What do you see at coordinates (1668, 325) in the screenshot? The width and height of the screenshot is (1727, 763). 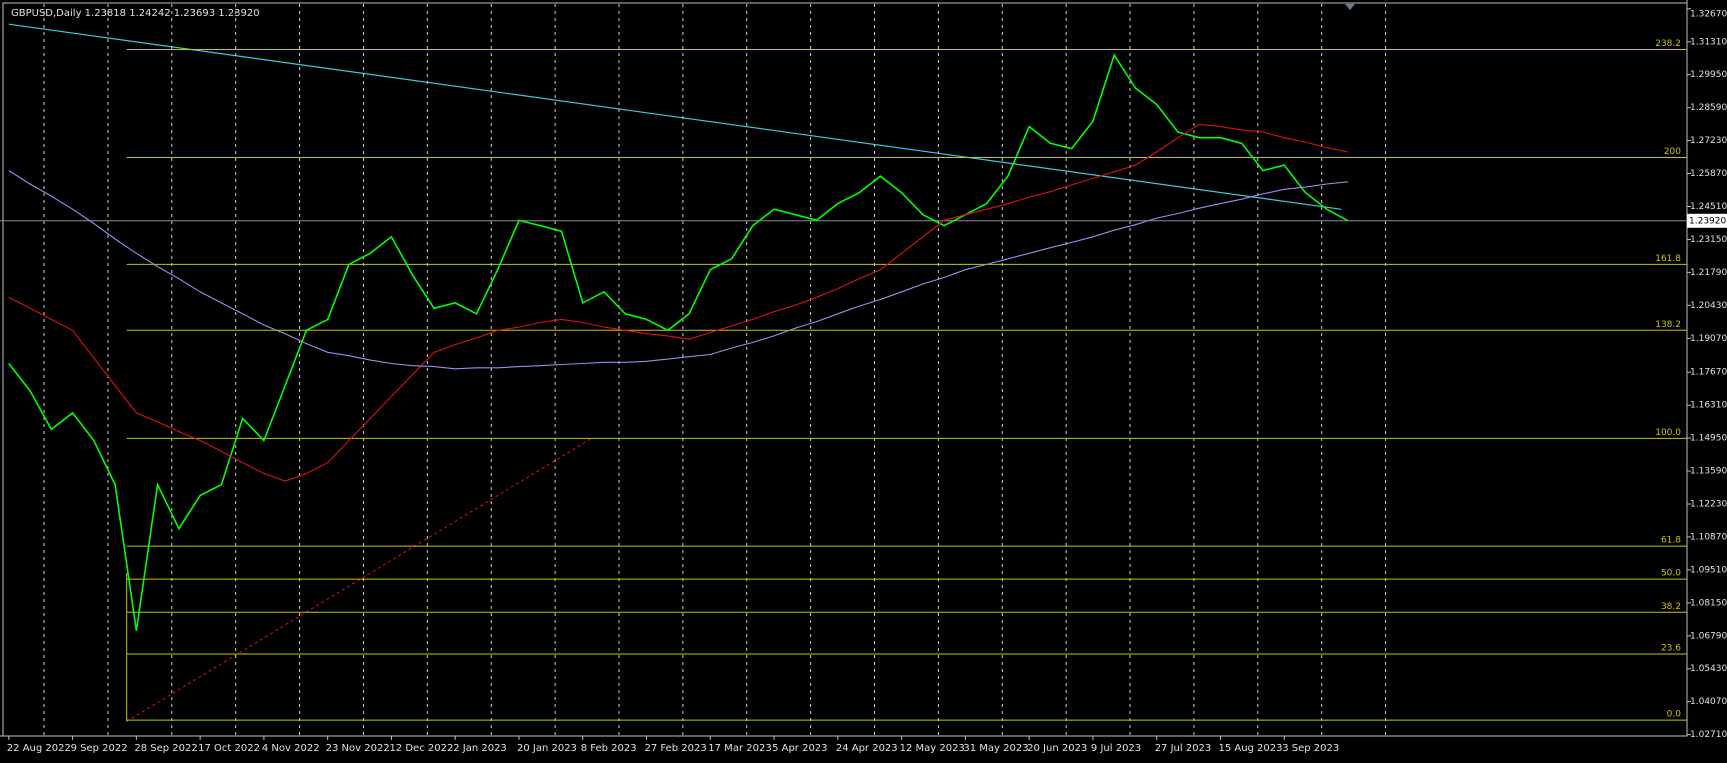 I see `fibo-label: 138.2` at bounding box center [1668, 325].